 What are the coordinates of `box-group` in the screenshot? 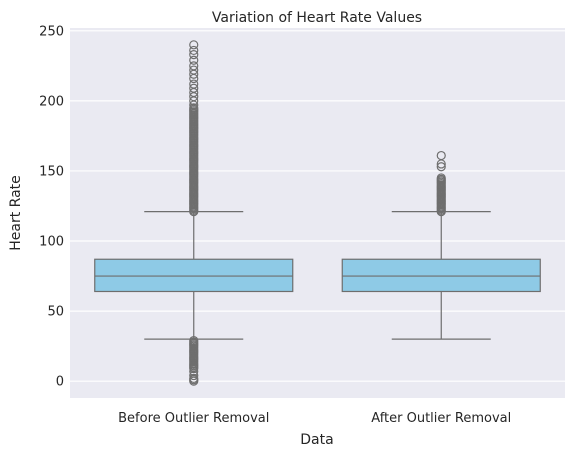 It's located at (441, 245).